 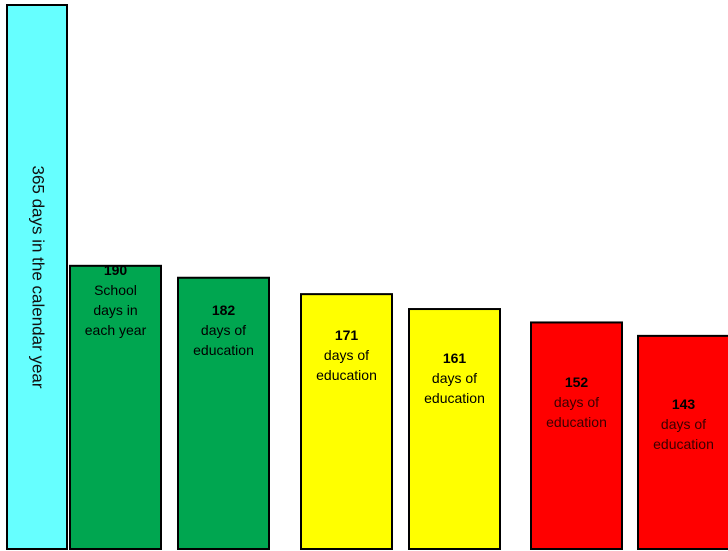 I want to click on bar-value-label: 152, so click(x=577, y=382).